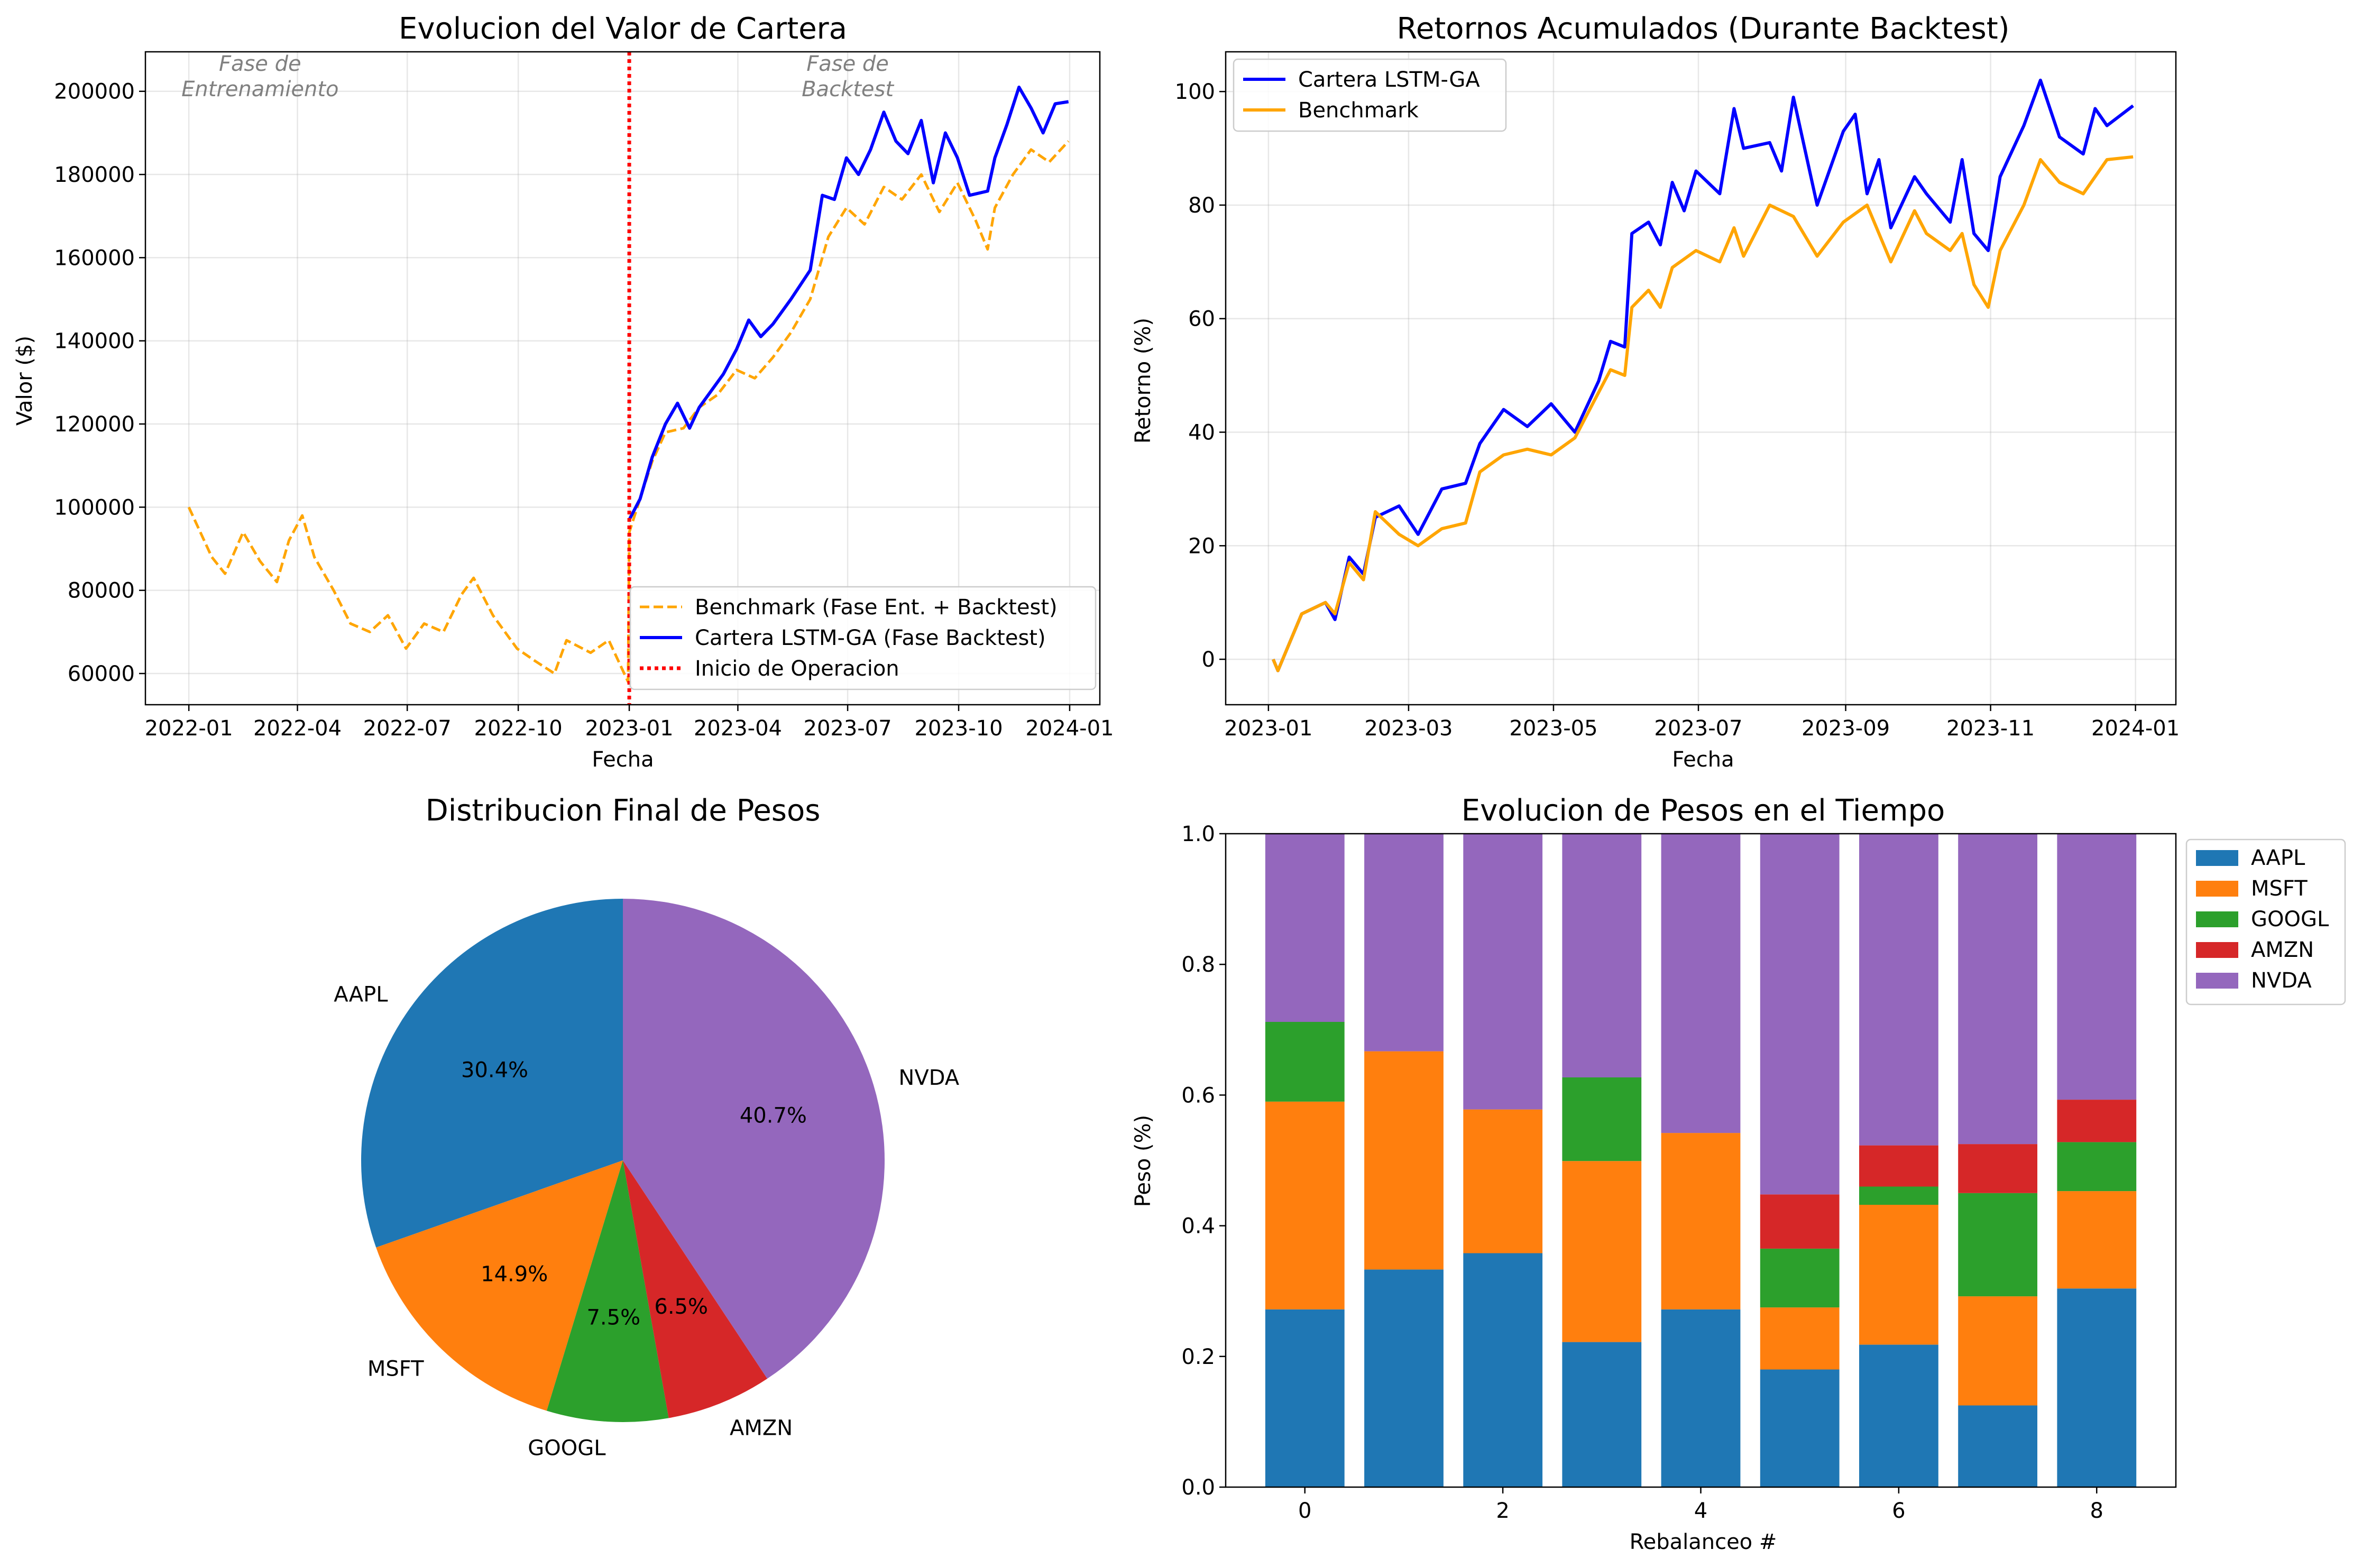 This screenshot has height=1568, width=2362. I want to click on p1-legend-label: Inicio de Operacion, so click(797, 669).